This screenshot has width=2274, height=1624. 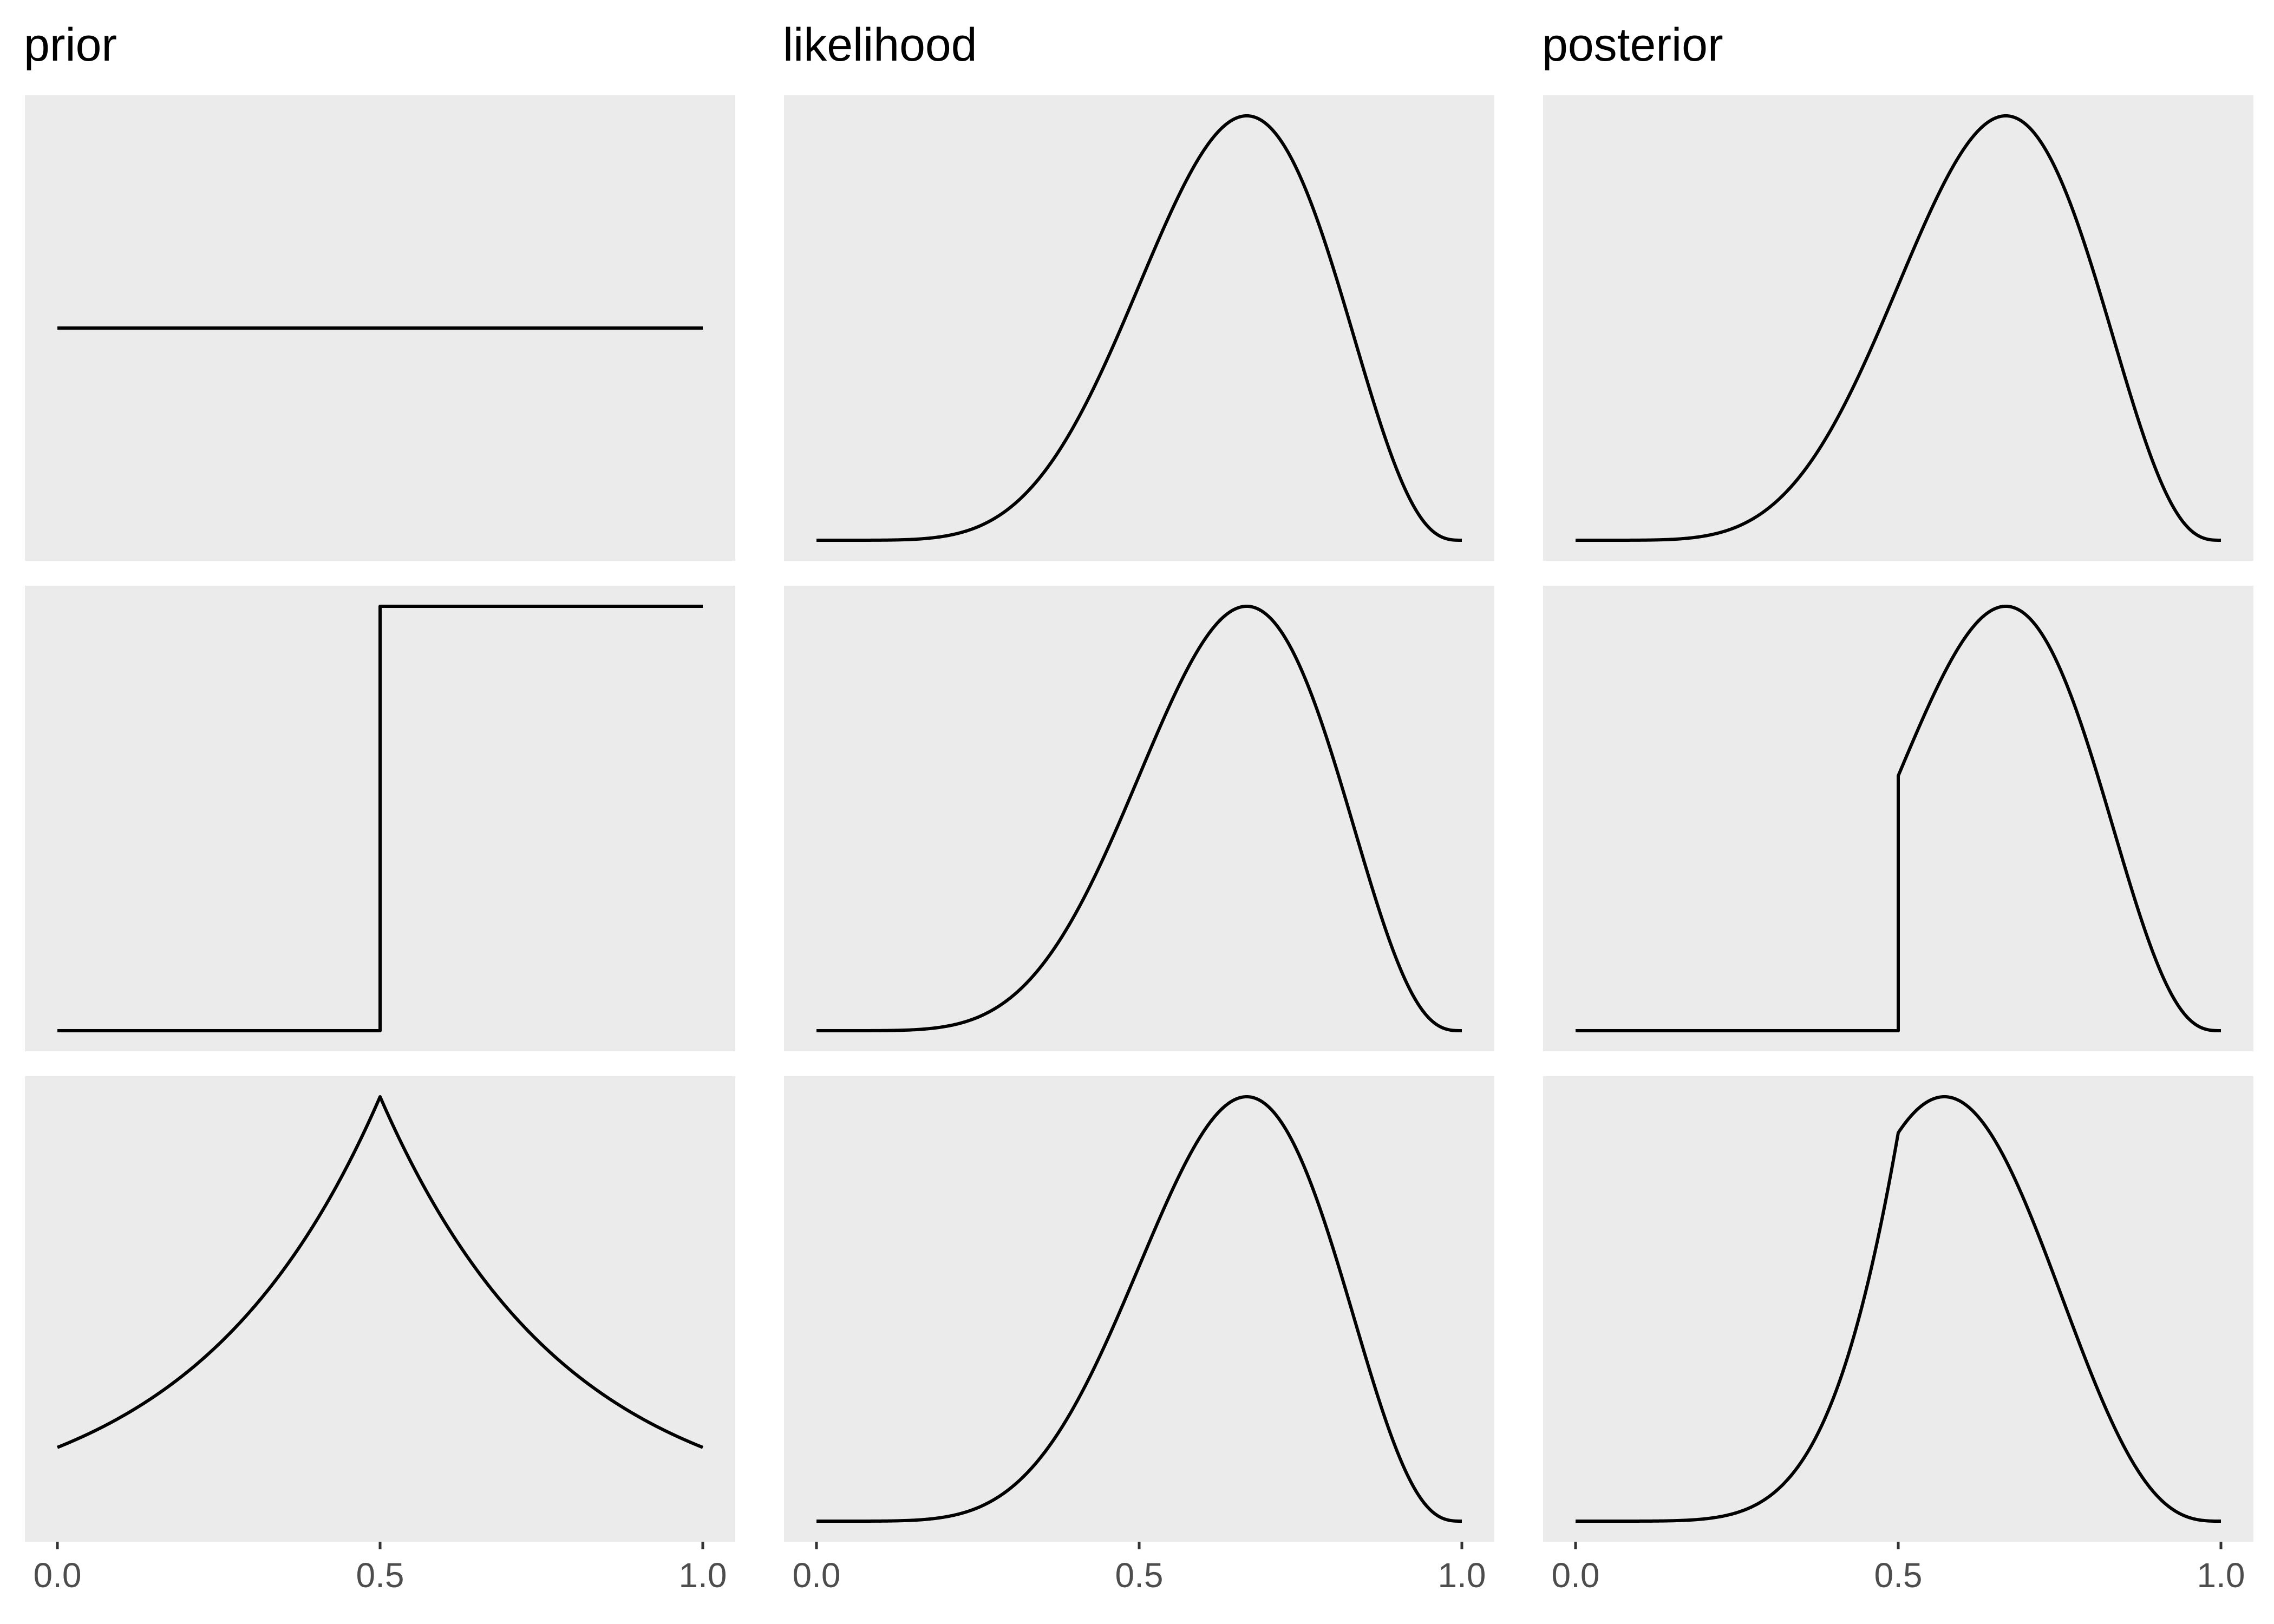 I want to click on x-axis-prior: 0.0 0.5 1.0, so click(x=381, y=1568).